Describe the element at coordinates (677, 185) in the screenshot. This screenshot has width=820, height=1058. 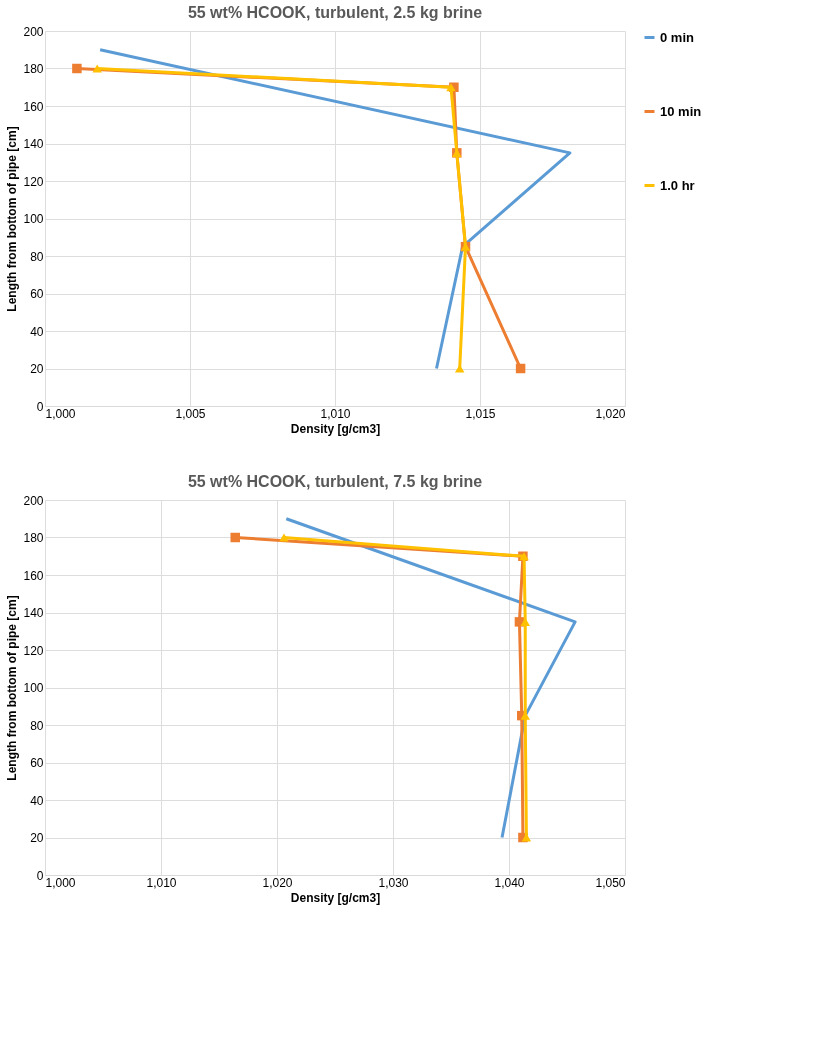
I see `legend-label: 1.0 hr` at that location.